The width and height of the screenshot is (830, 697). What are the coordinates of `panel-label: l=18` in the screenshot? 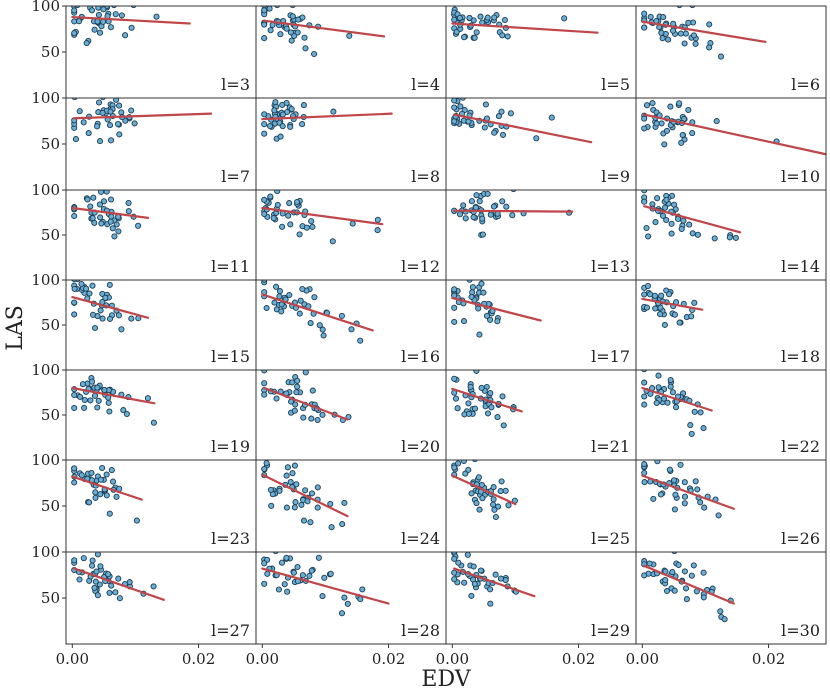 It's located at (800, 356).